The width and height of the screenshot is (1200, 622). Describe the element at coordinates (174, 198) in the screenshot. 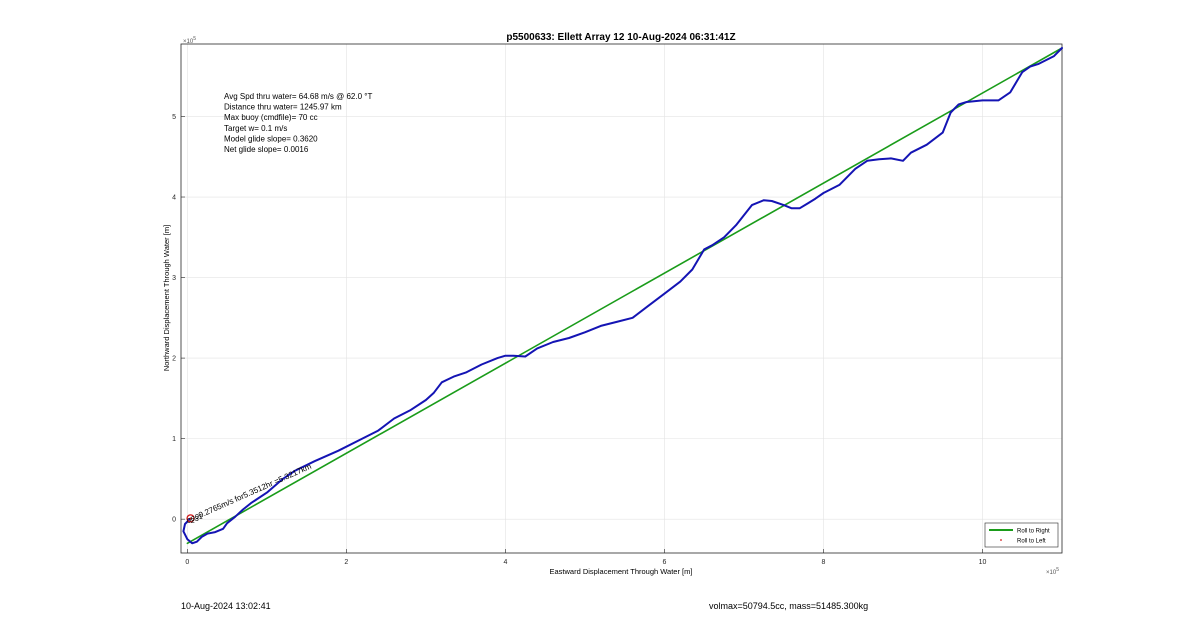

I see `y-tick-label: 4` at that location.